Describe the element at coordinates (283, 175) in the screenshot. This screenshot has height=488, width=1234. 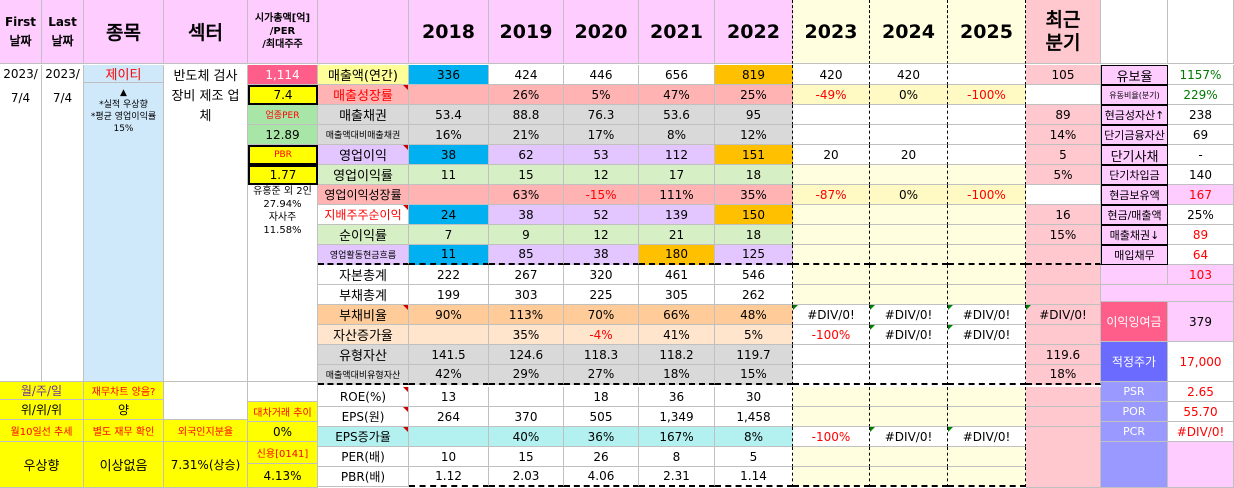
I see `pbr-value: 1.77` at that location.